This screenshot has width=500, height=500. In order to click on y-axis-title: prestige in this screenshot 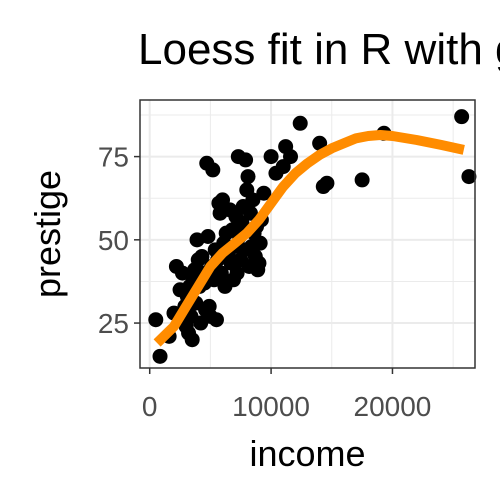, I will do `click(47, 234)`.